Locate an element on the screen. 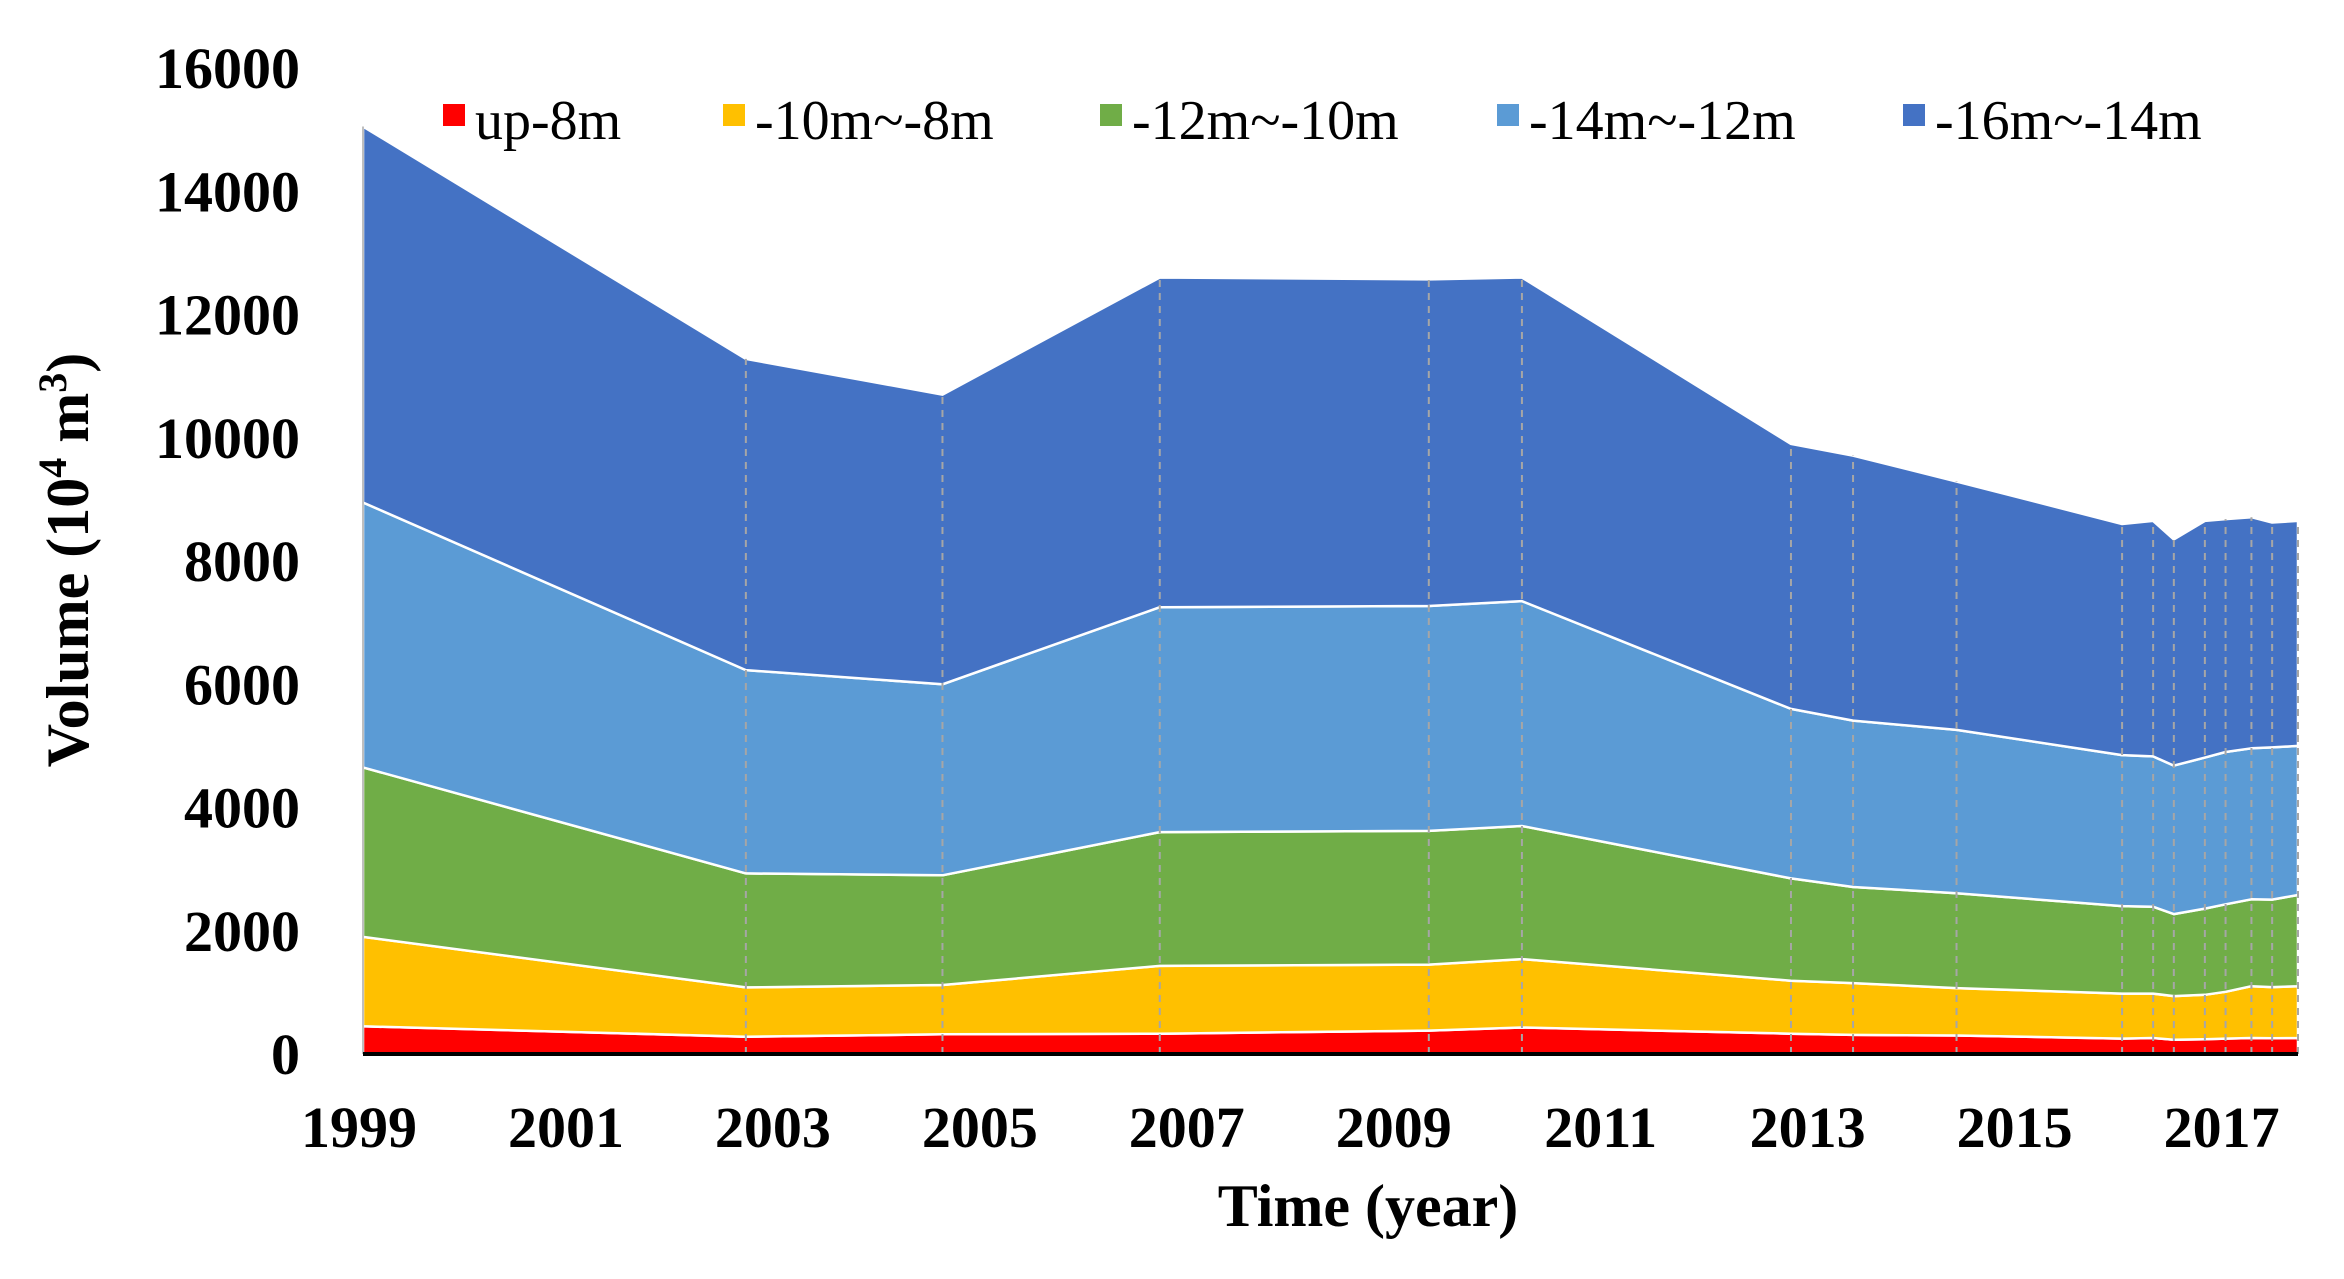  x-tick-label: 2015 is located at coordinates (2015, 1127).